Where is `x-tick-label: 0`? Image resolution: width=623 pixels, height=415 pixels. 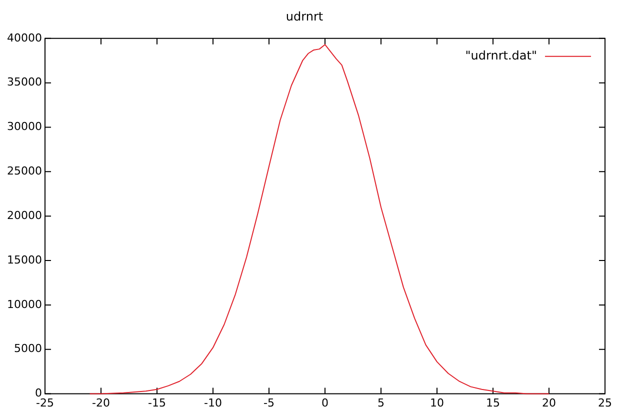 x-tick-label: 0 is located at coordinates (324, 403).